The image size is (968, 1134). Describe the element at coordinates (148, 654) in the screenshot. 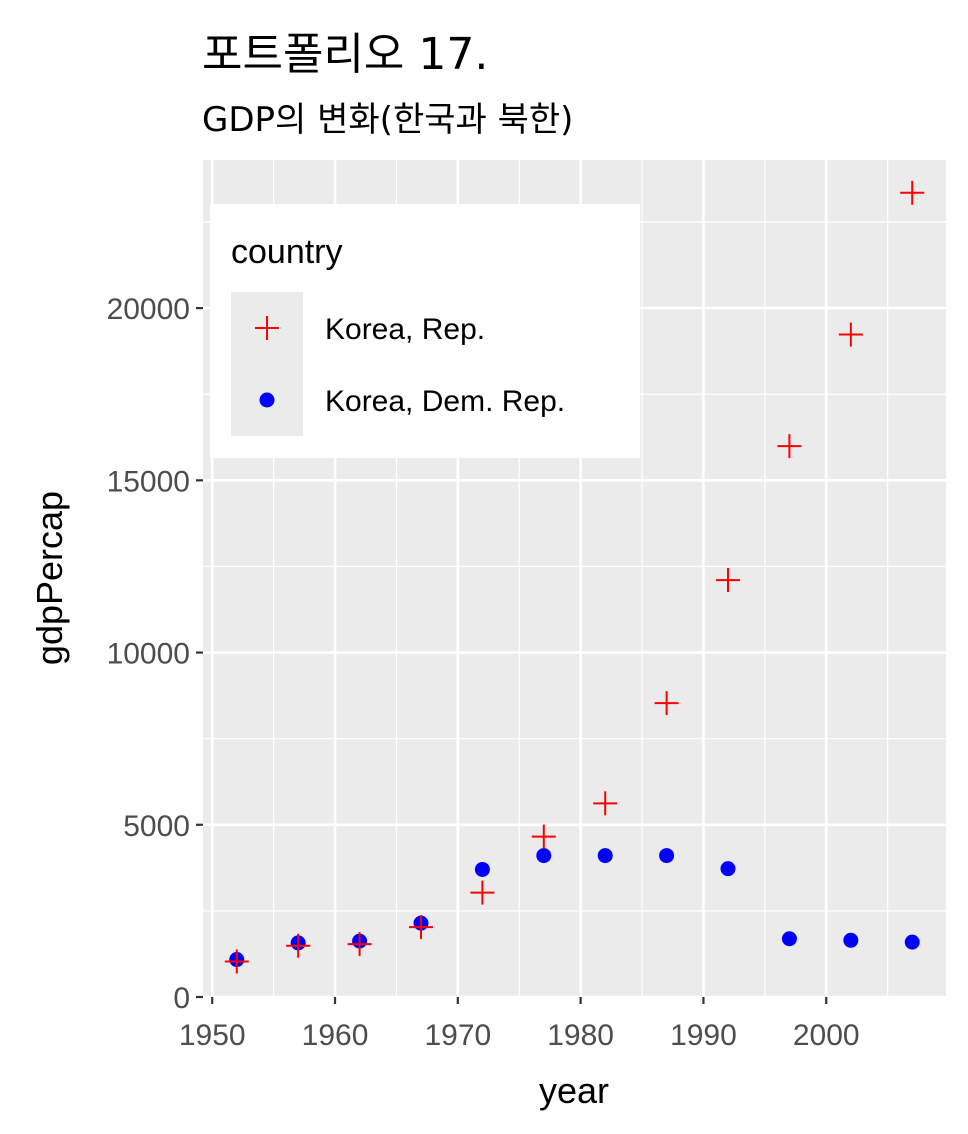

I see `y-tick-label: 10000` at that location.